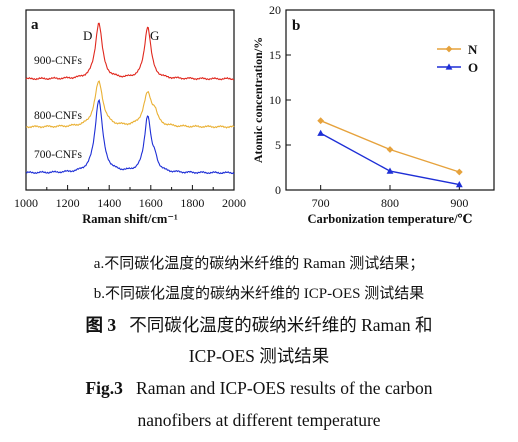 Image resolution: width=518 pixels, height=442 pixels. What do you see at coordinates (104, 388) in the screenshot?
I see `figure-label-en: Fig.3` at bounding box center [104, 388].